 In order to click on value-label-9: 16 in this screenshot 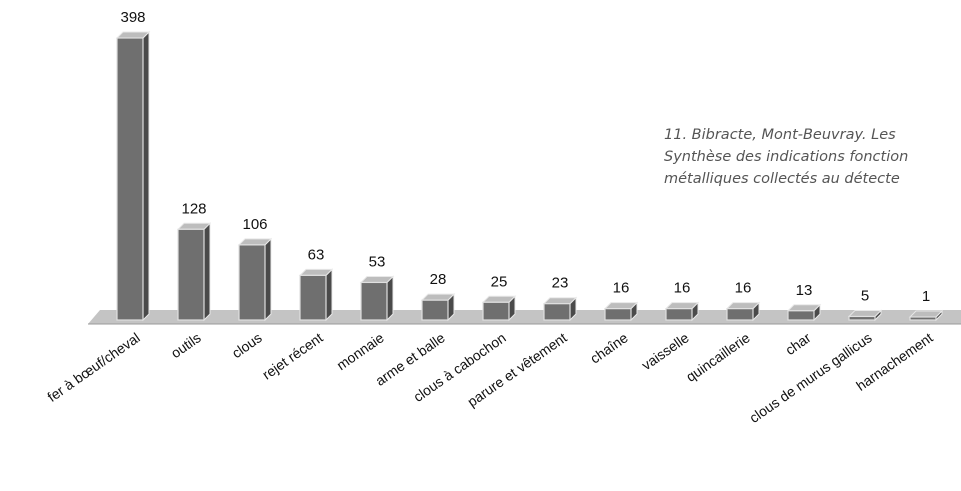, I will do `click(621, 288)`.